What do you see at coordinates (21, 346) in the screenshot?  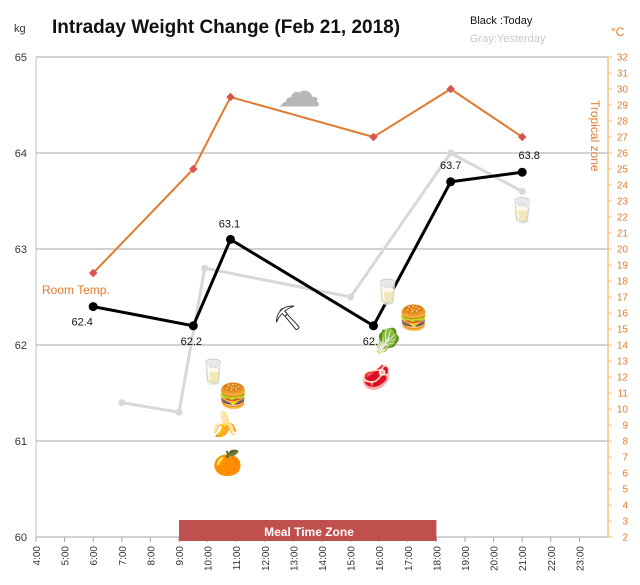 I see `left-tick-label: 62` at bounding box center [21, 346].